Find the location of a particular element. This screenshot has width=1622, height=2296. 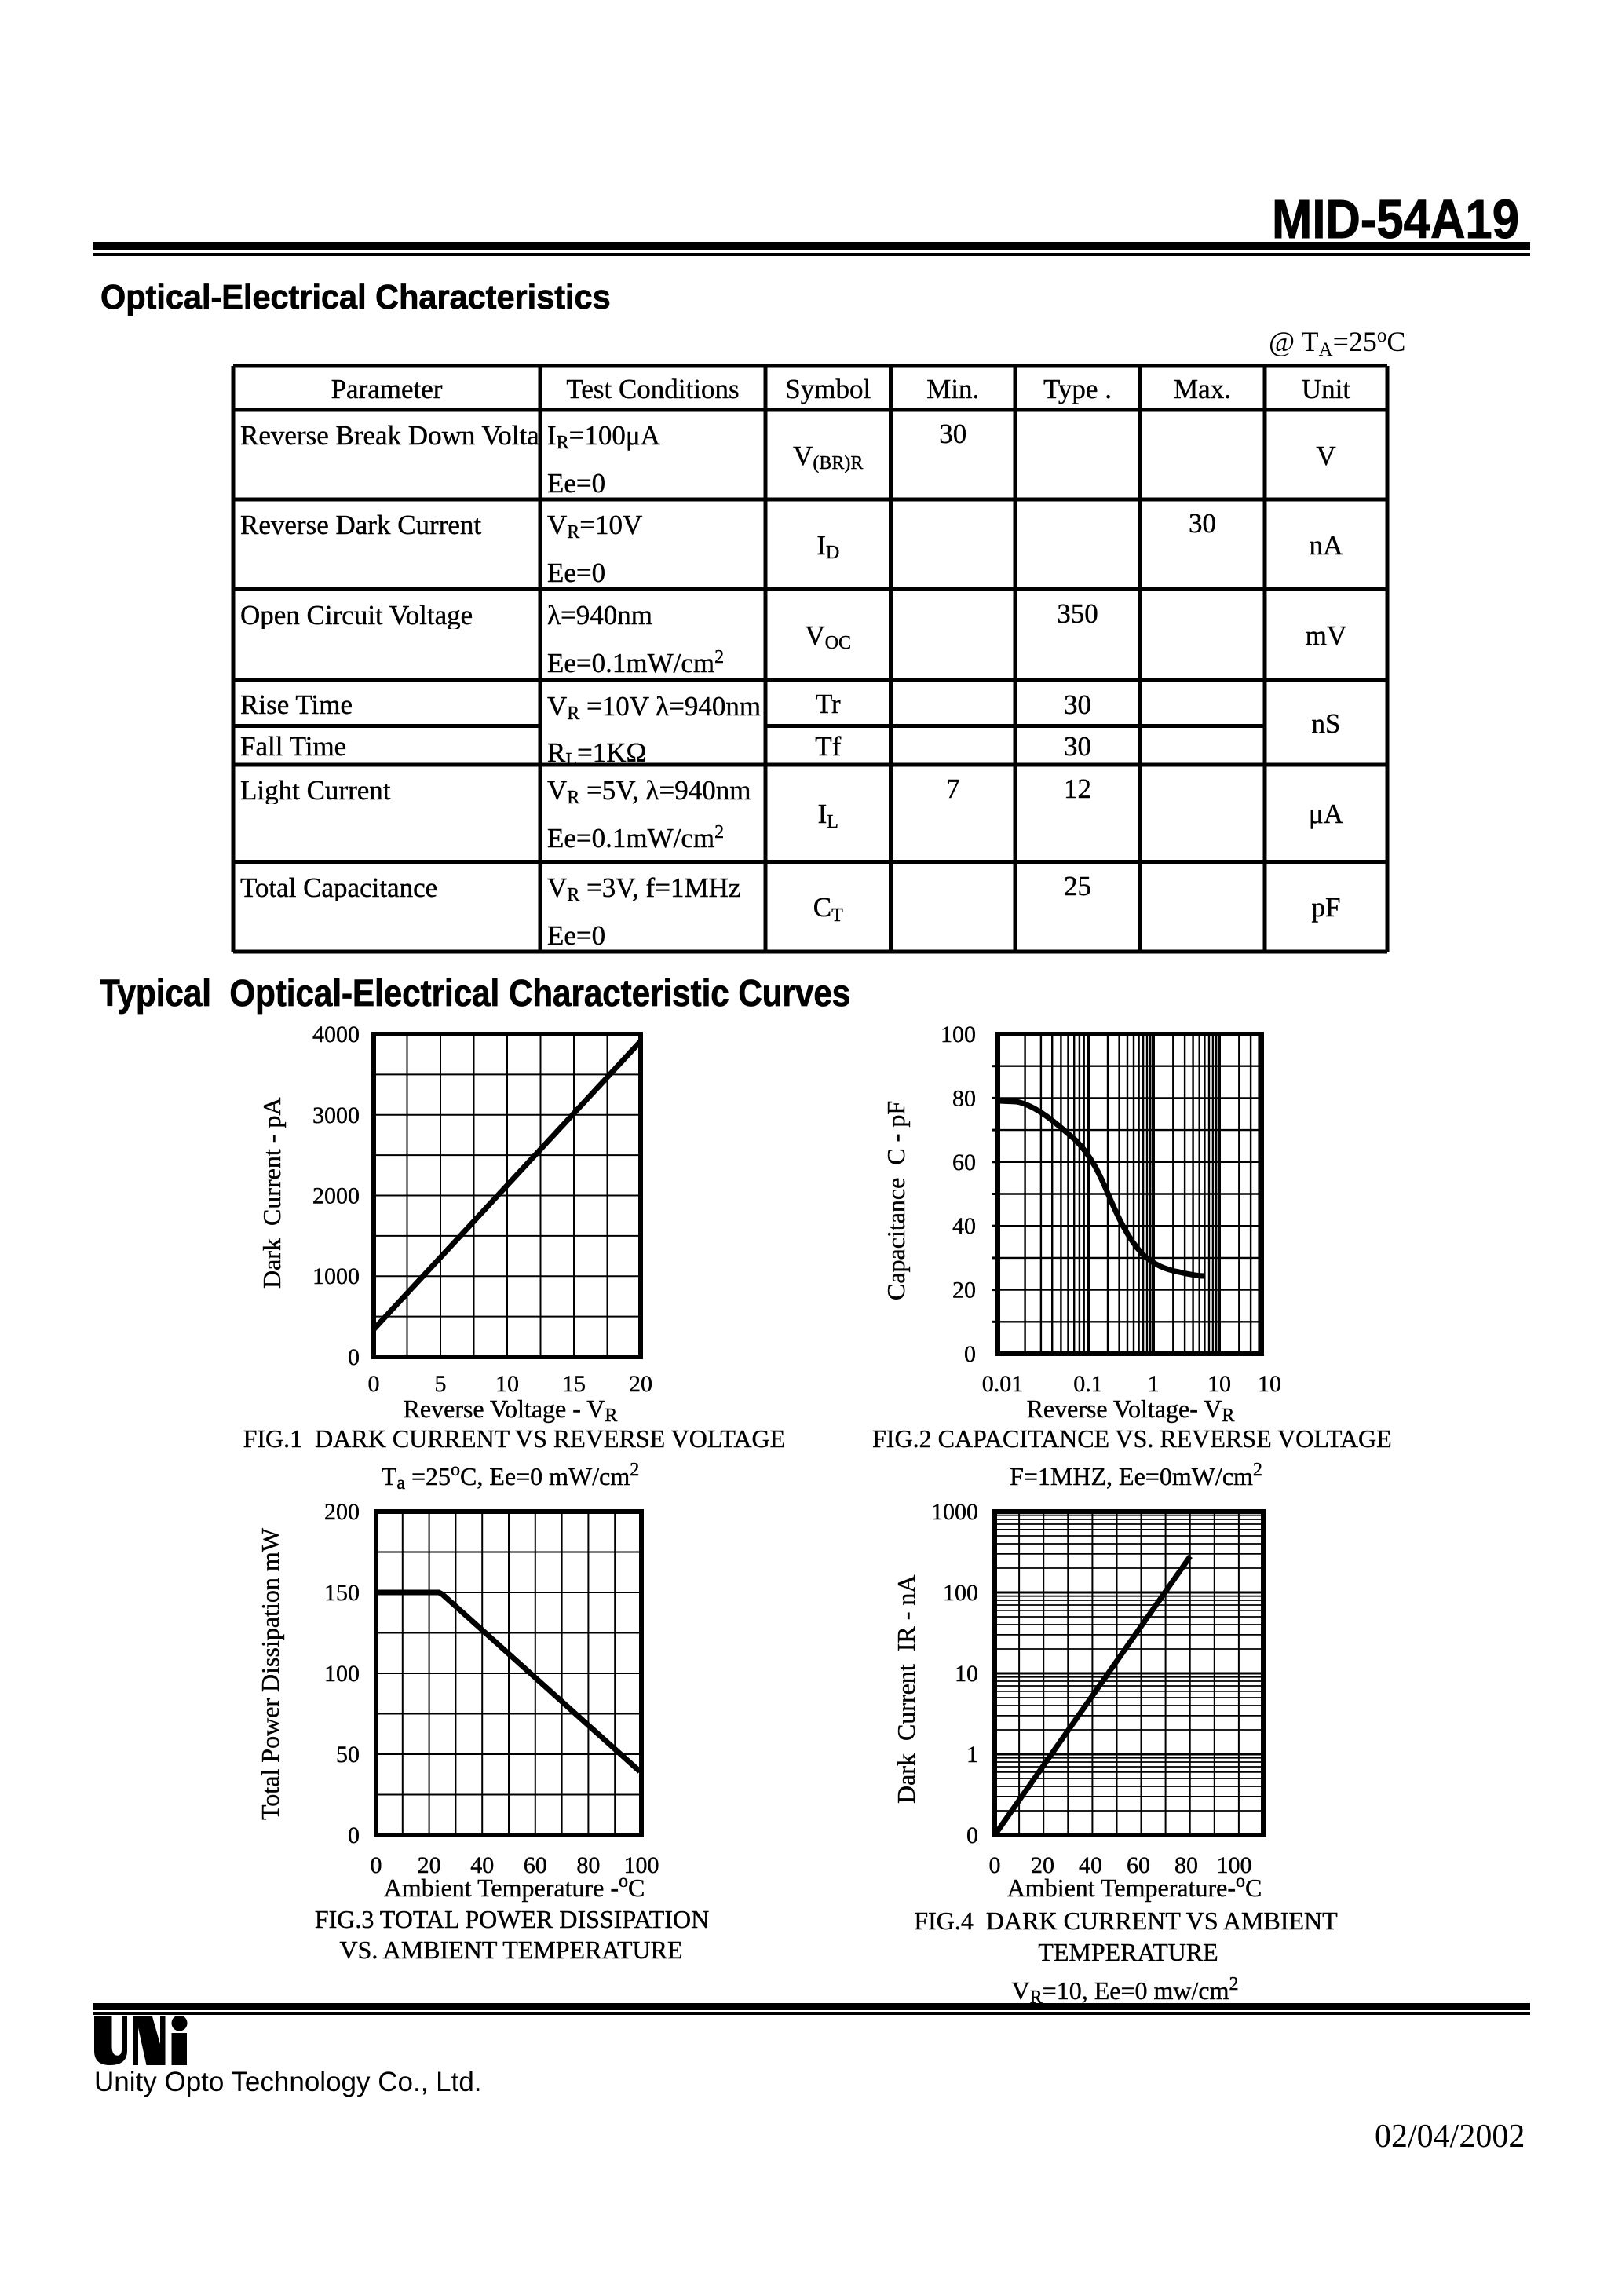

svg-text: 2000 is located at coordinates (336, 1196).